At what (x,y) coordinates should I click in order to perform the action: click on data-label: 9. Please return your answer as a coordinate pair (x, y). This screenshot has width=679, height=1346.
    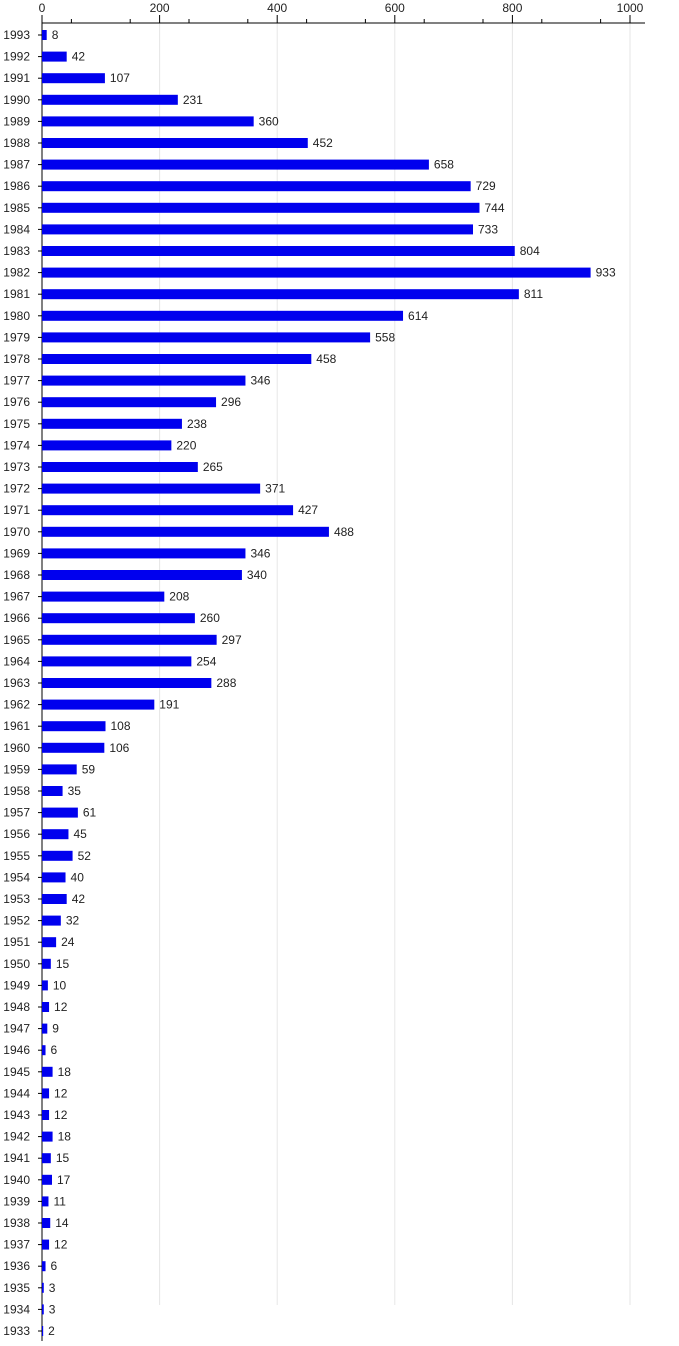
    Looking at the image, I should click on (55, 1029).